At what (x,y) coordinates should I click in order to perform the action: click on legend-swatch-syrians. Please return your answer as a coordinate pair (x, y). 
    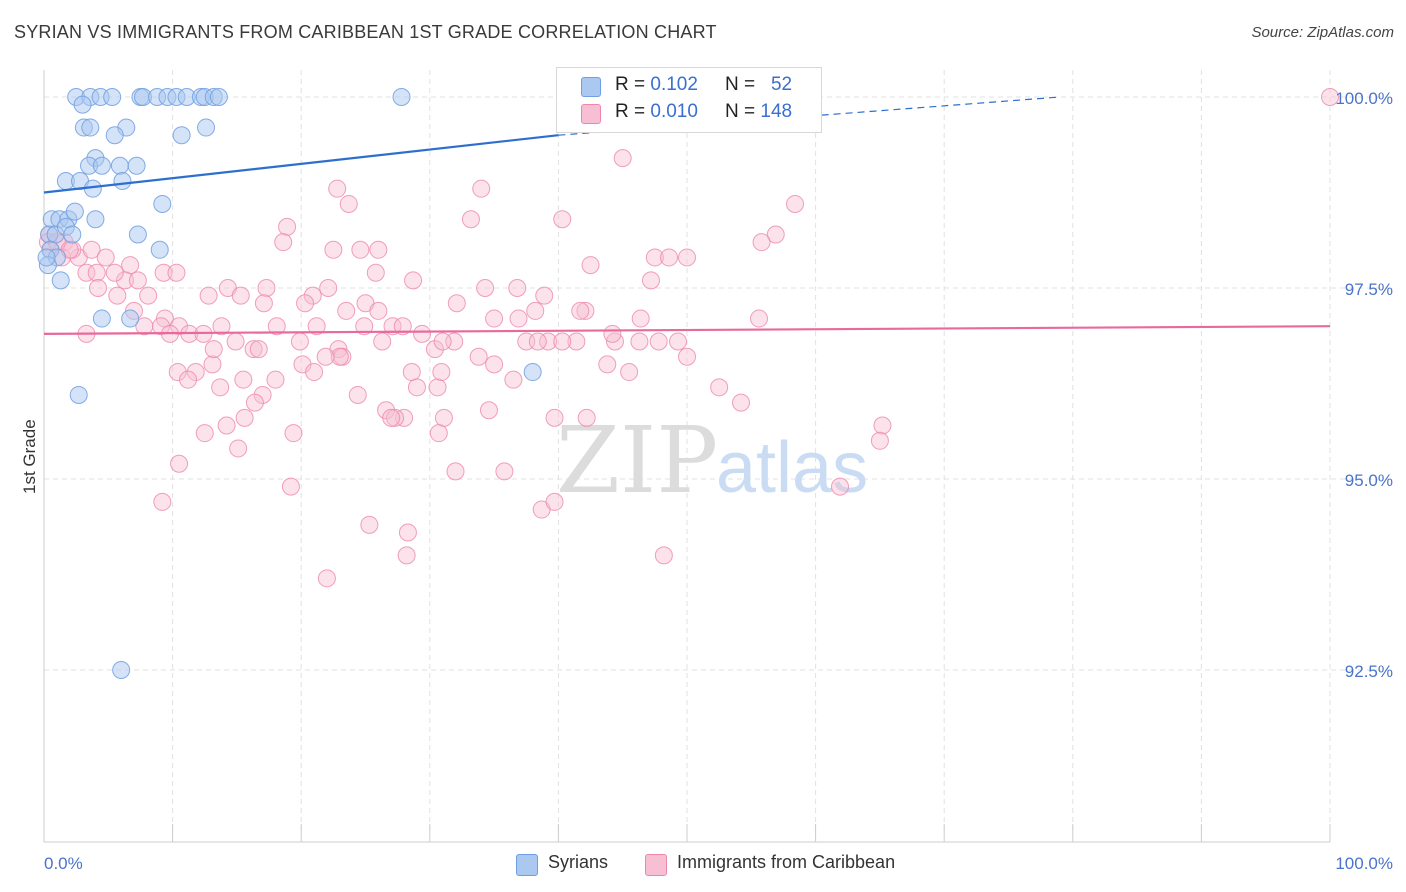
    Looking at the image, I should click on (527, 865).